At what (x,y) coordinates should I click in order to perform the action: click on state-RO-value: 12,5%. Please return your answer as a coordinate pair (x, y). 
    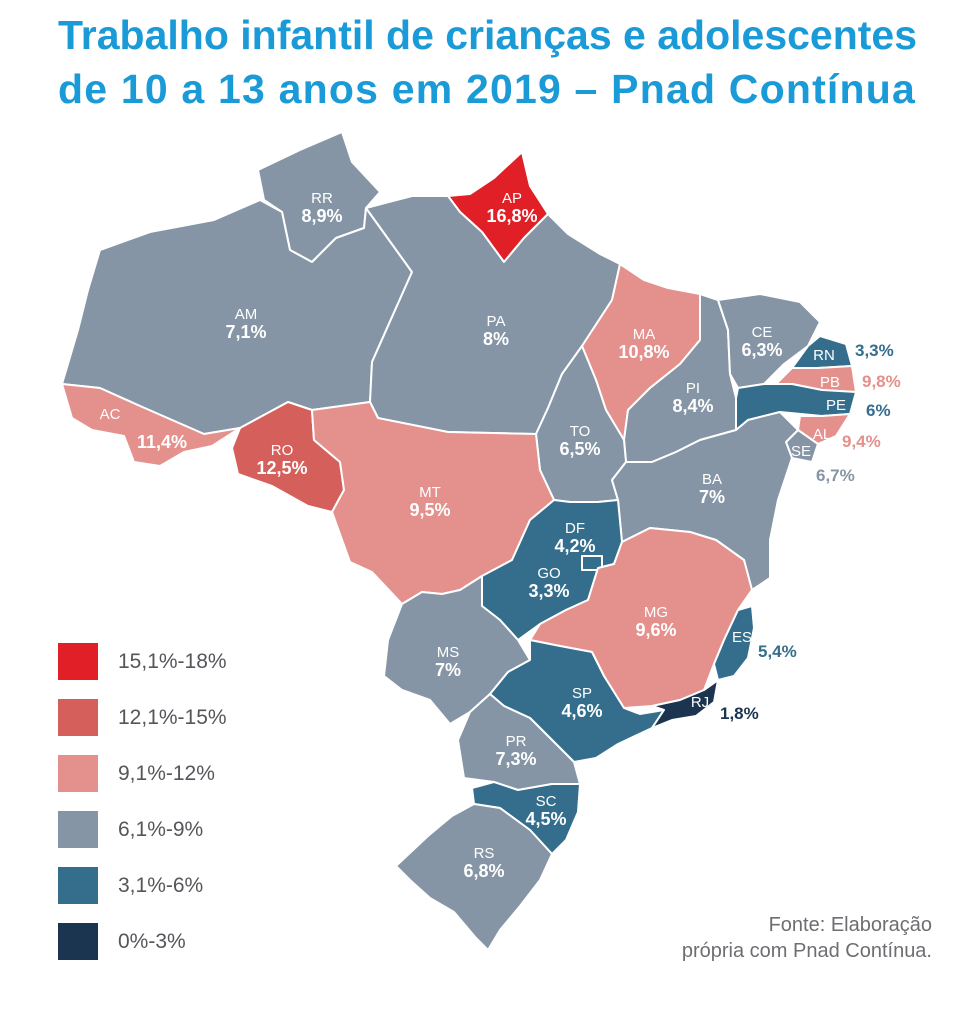
    Looking at the image, I should click on (281, 468).